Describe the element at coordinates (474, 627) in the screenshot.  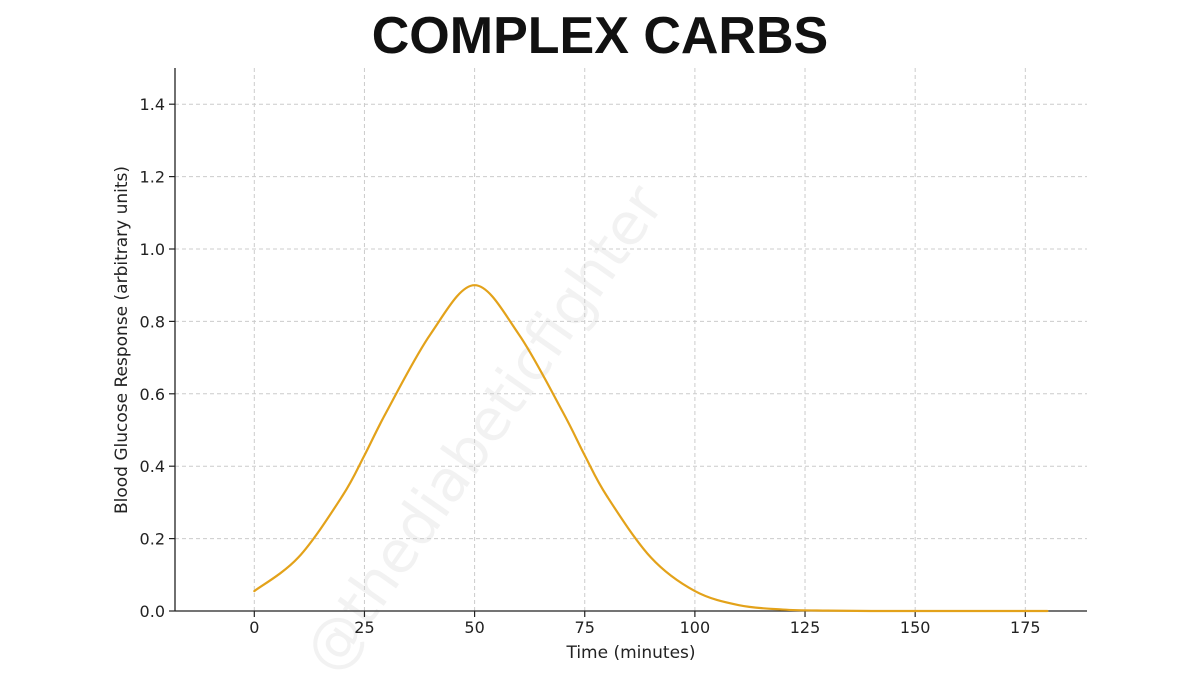
I see `x-tick-label: 50` at that location.